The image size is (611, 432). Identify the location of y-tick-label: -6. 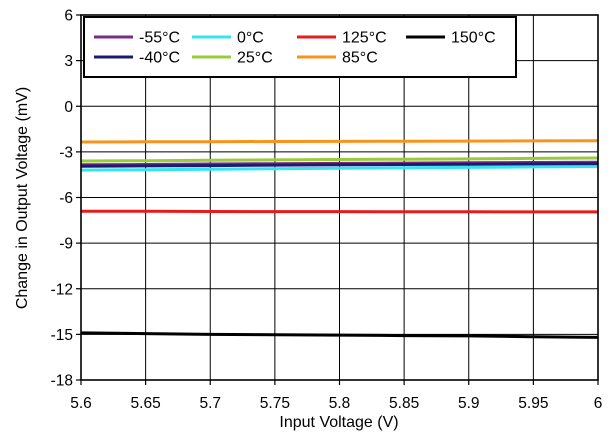
(66, 198).